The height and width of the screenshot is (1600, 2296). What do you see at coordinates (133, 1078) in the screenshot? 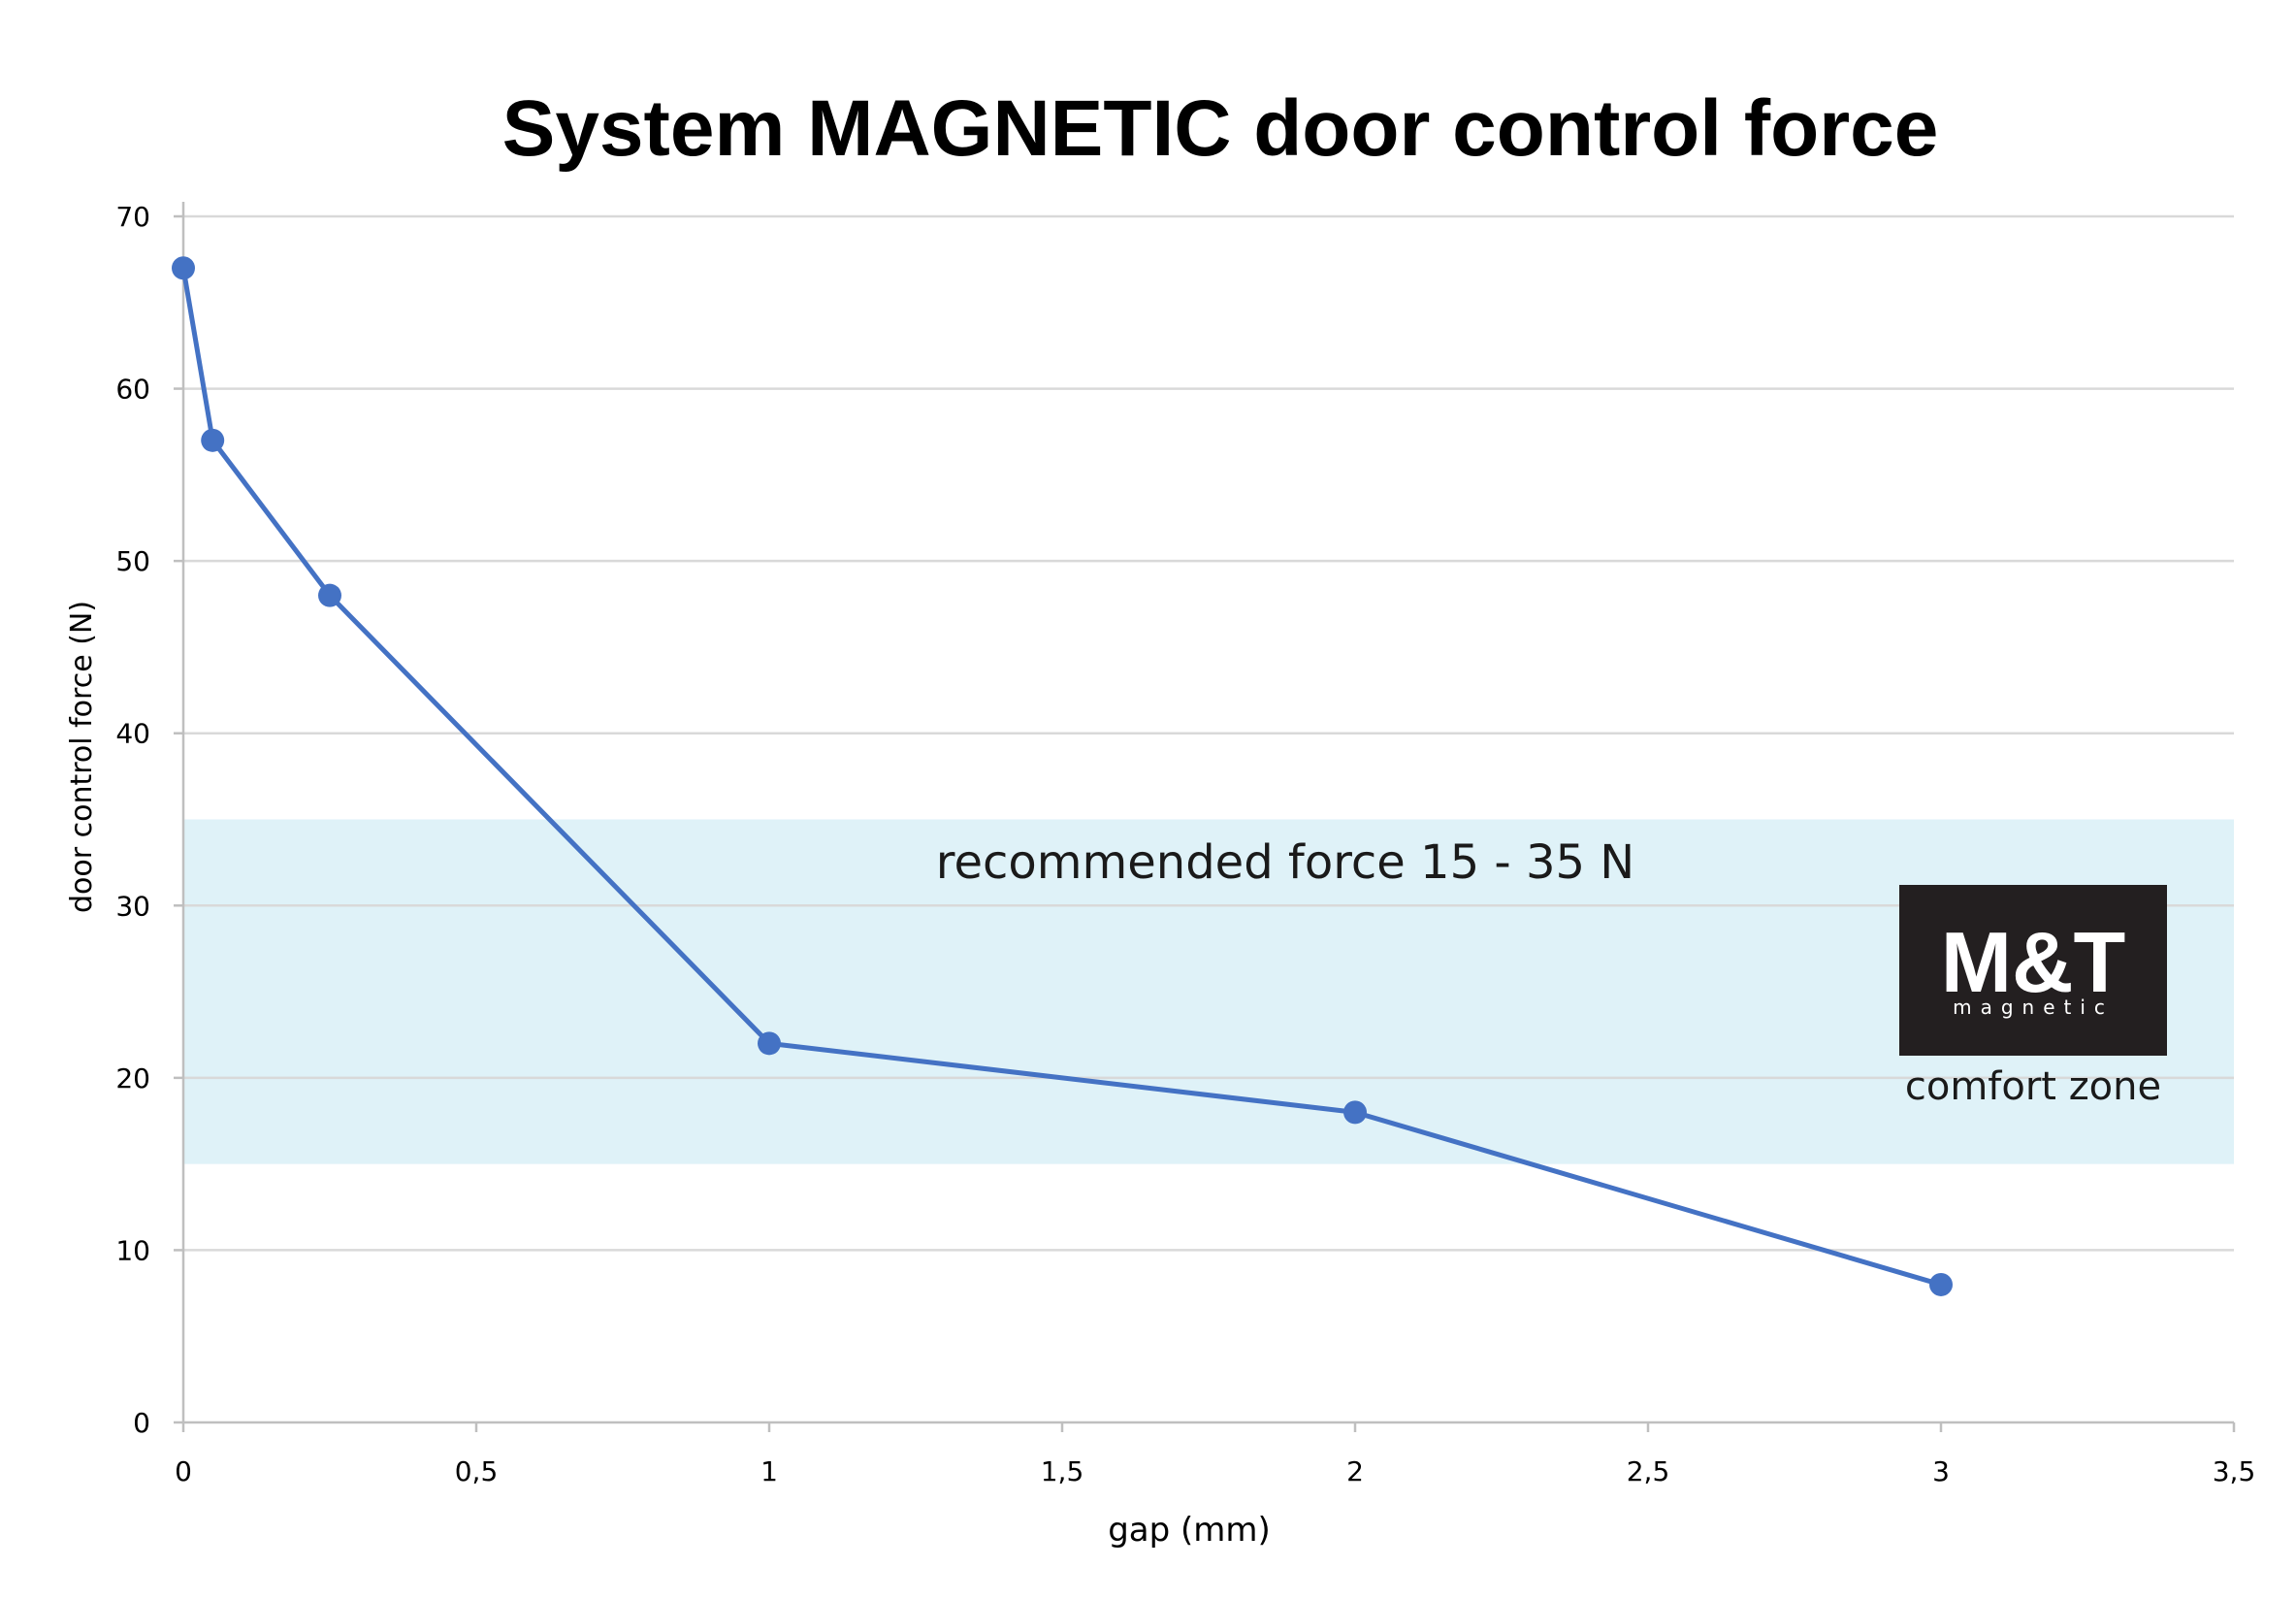
I see `y-tick-label-20: 20` at bounding box center [133, 1078].